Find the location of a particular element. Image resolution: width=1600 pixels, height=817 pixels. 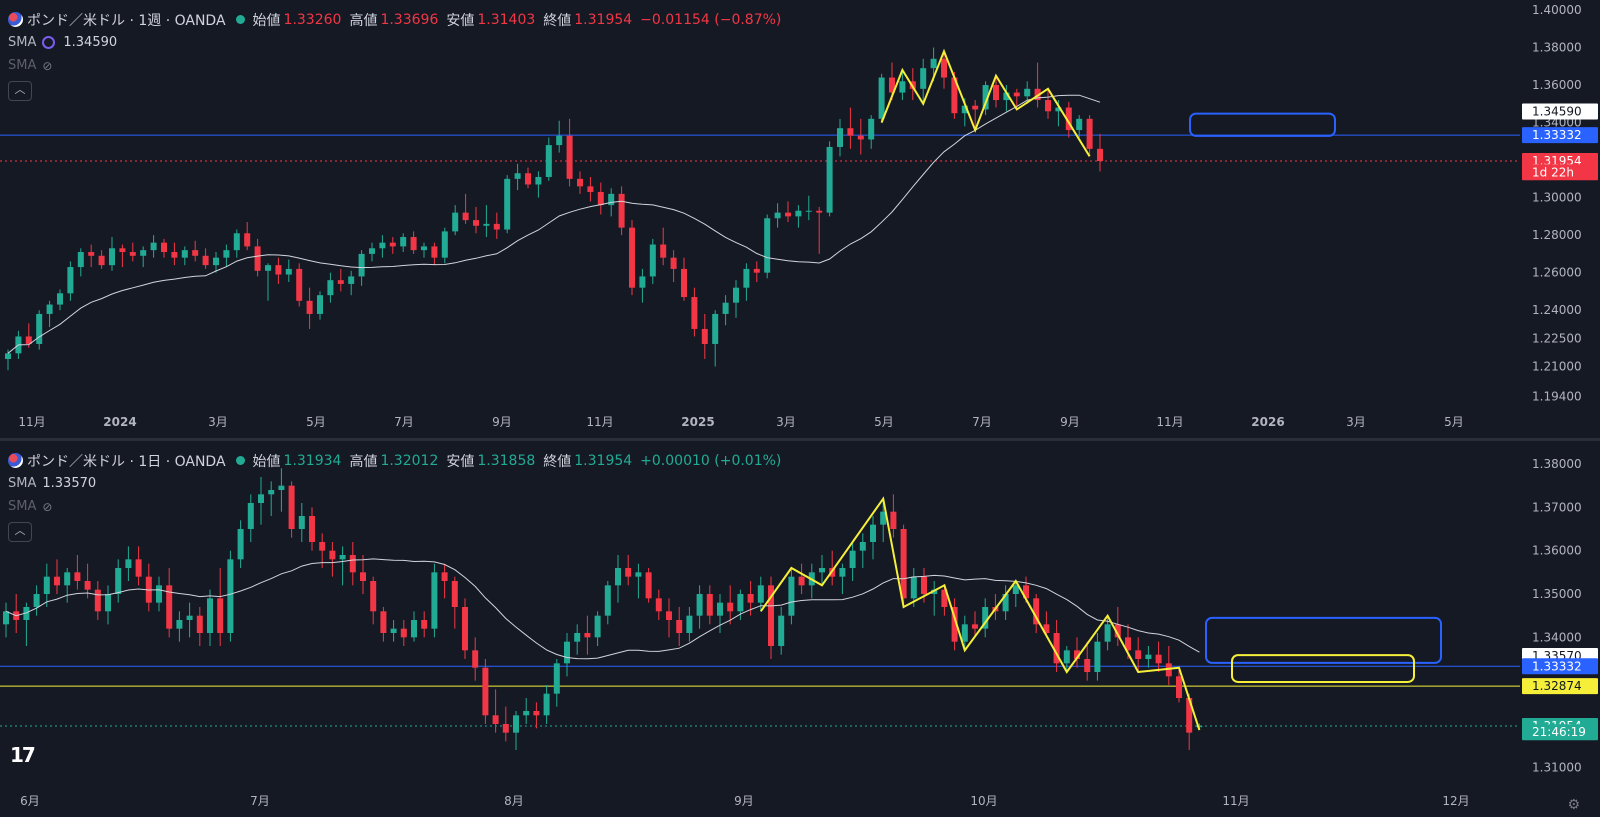

y-tick-label: 1.19400 is located at coordinates (1557, 396).